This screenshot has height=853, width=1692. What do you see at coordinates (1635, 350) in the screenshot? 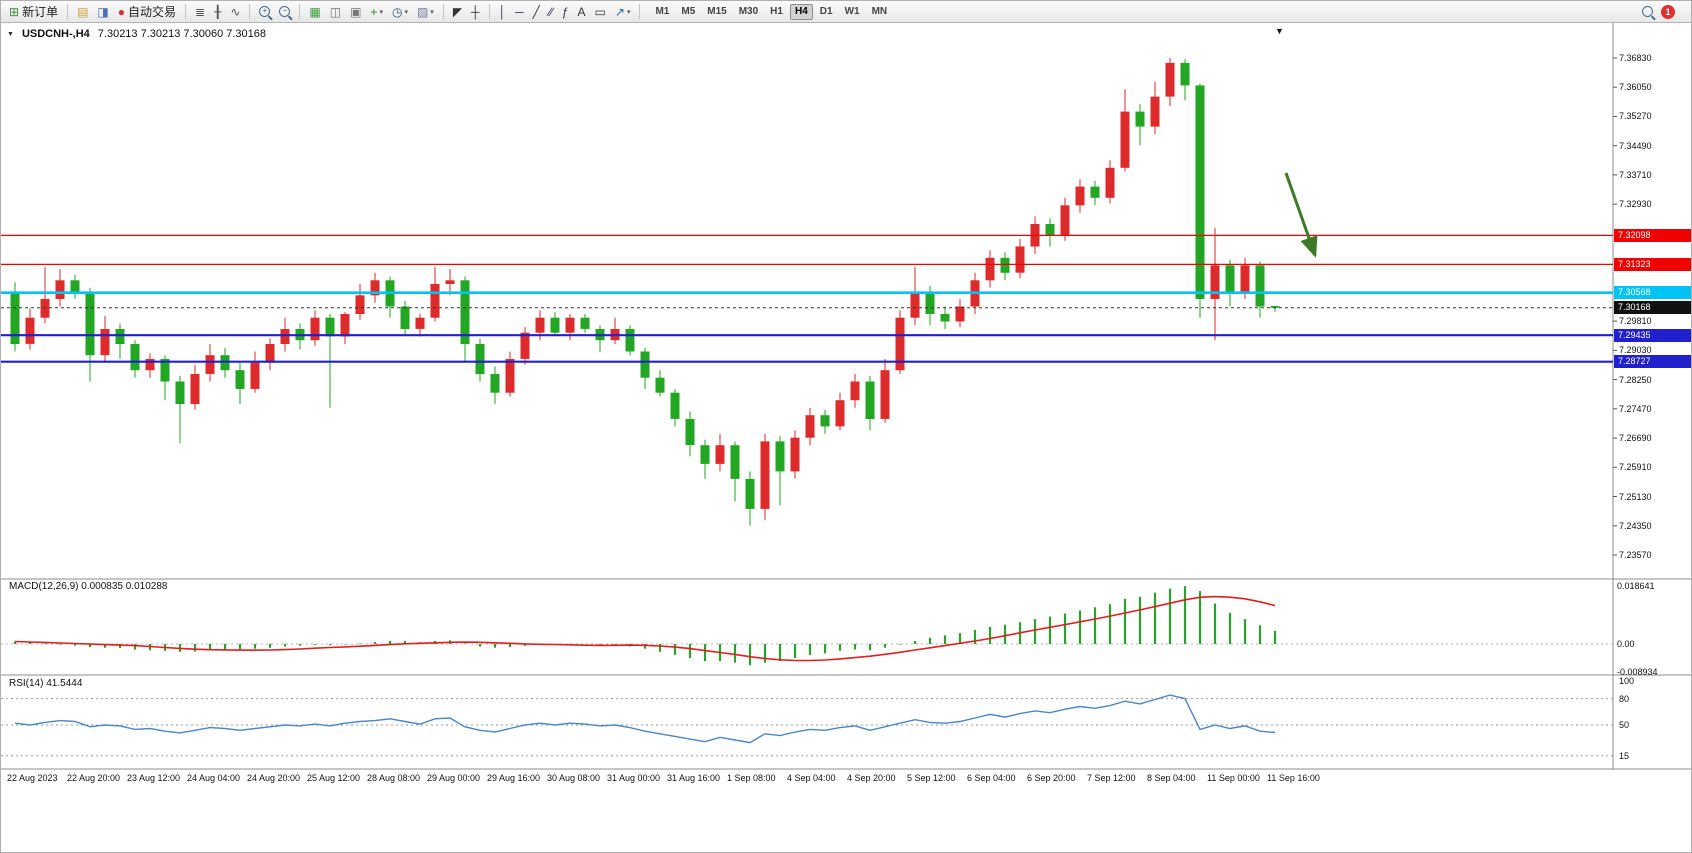
I see `price-axis-label: 7.29030` at bounding box center [1635, 350].